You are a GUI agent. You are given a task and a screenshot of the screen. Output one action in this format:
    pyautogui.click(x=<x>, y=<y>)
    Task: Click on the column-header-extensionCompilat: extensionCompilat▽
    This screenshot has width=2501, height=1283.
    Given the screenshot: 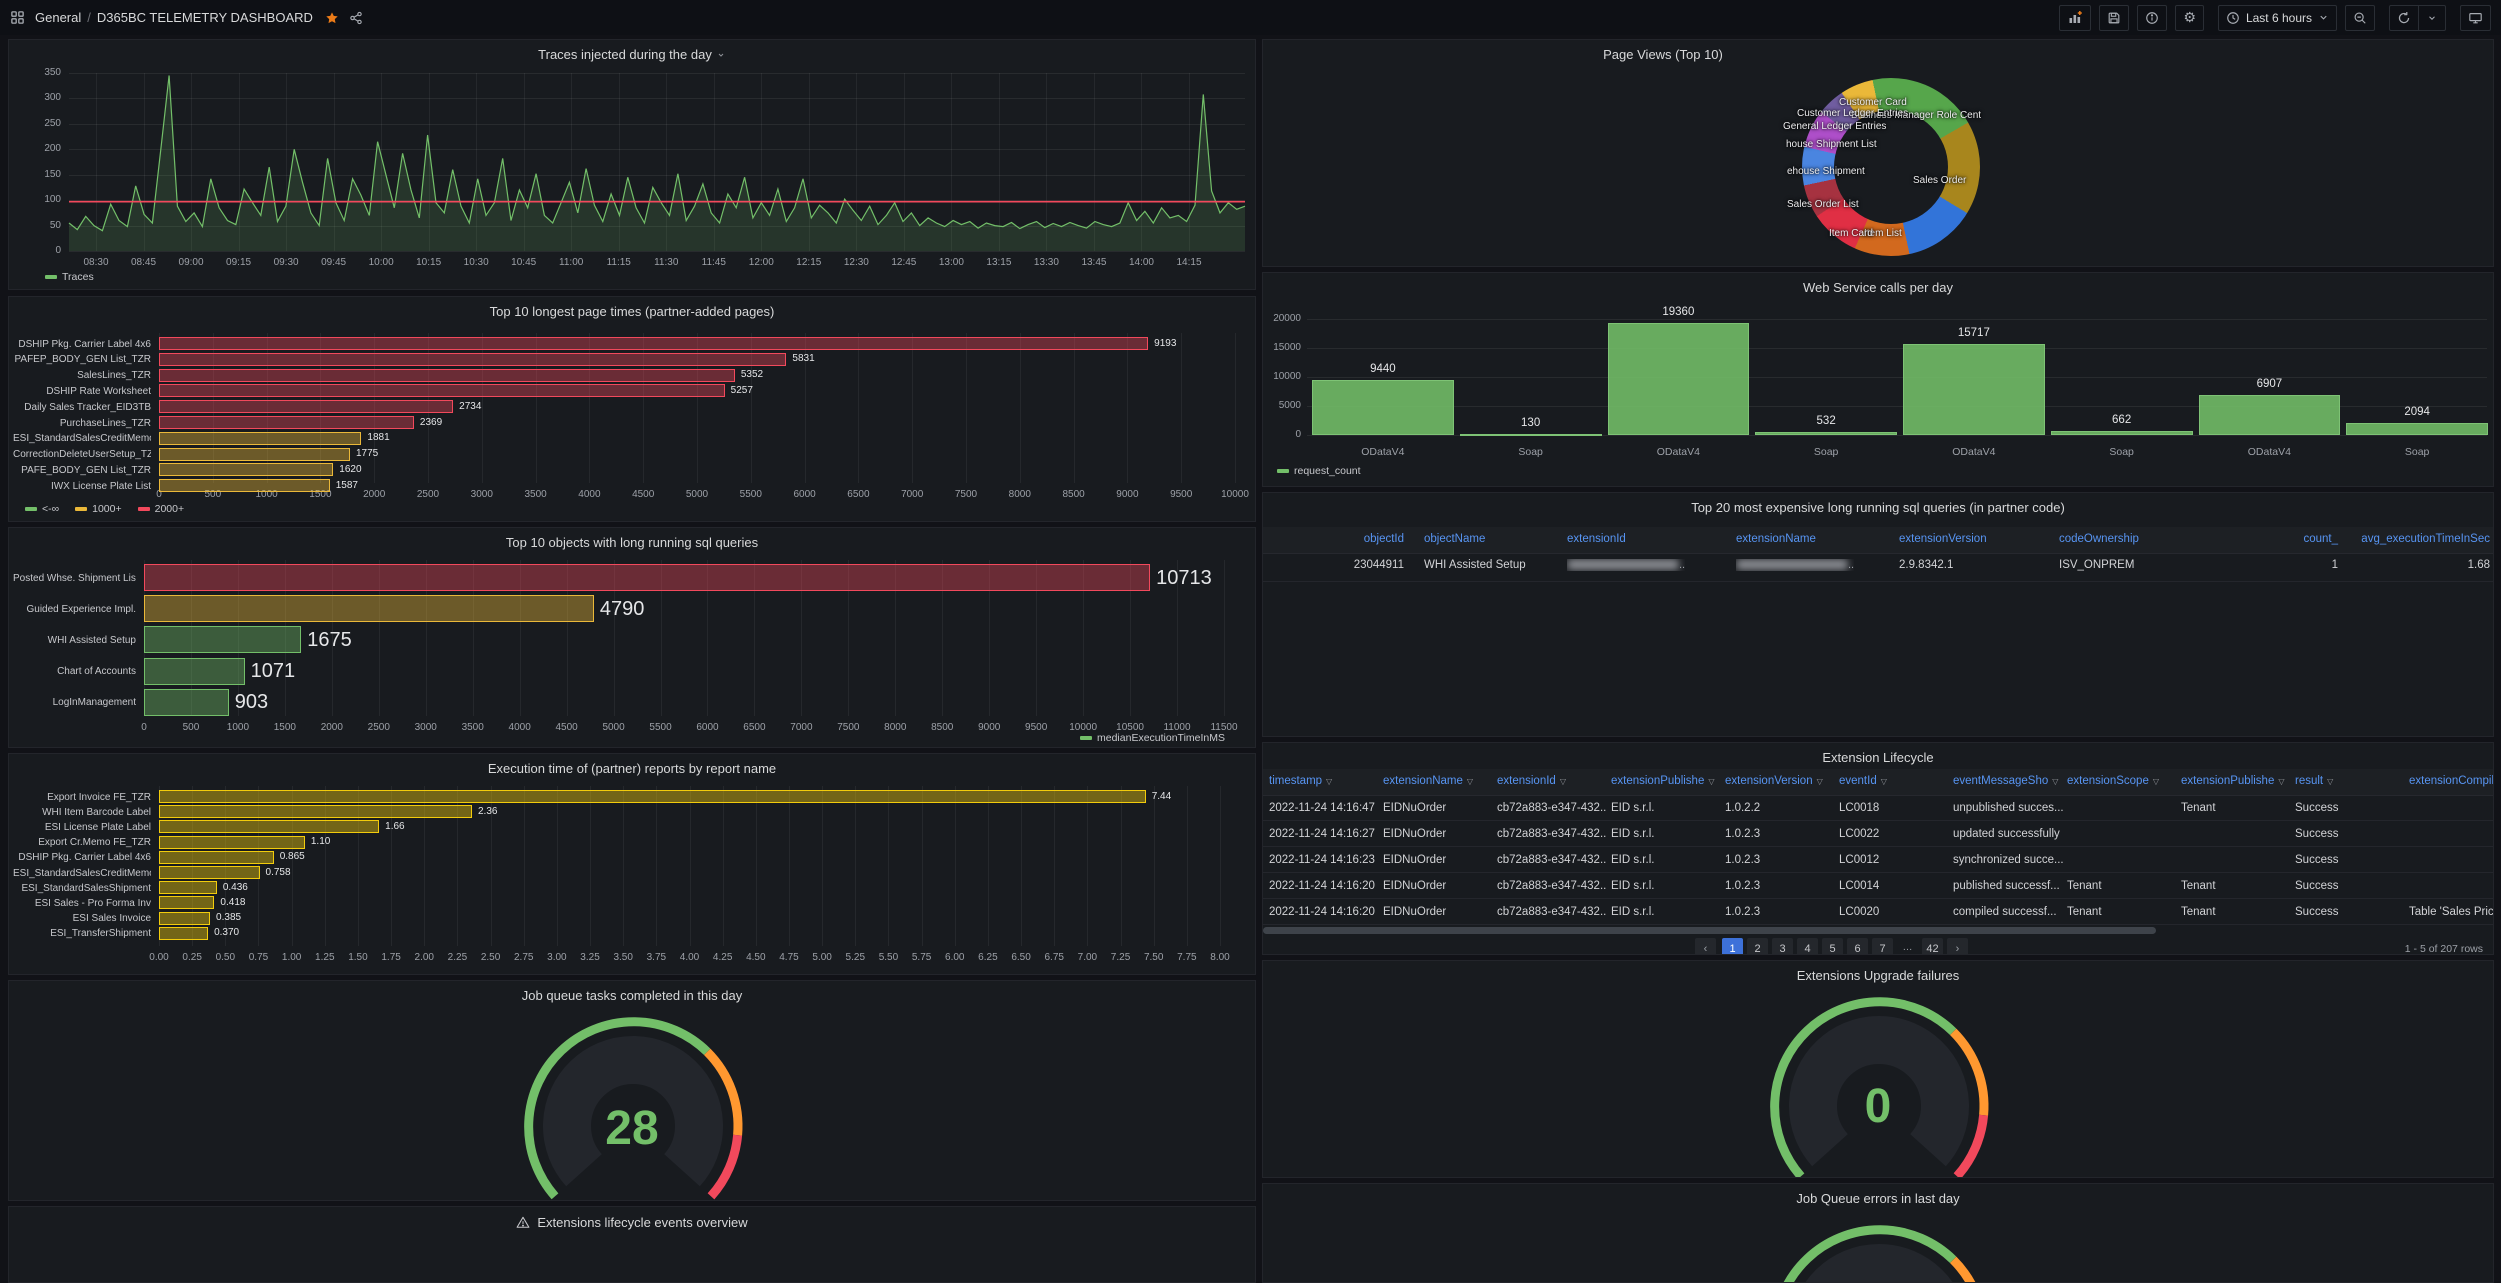 What is the action you would take?
    pyautogui.click(x=2451, y=781)
    